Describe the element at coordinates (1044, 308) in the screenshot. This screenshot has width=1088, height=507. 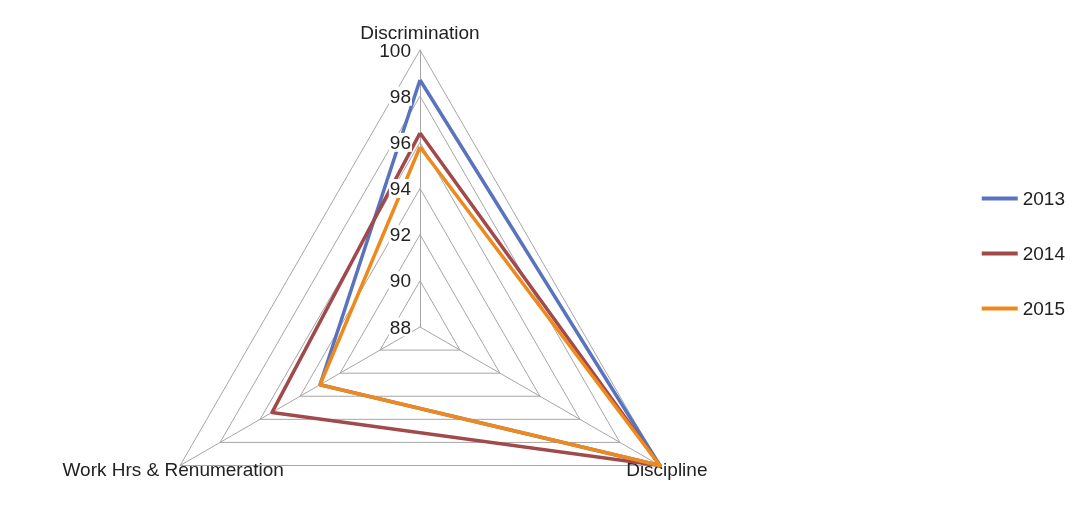
I see `legend-label: 2015` at that location.